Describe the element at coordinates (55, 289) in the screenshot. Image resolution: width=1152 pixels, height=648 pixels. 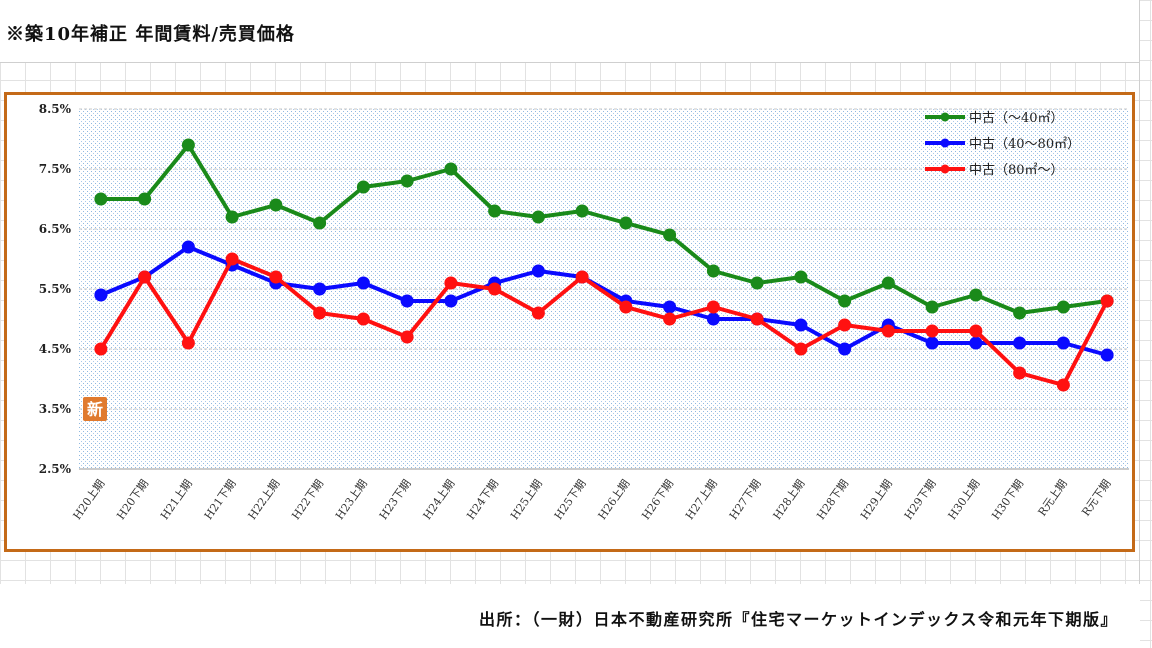
I see `y-tick-label: 5.5%` at that location.